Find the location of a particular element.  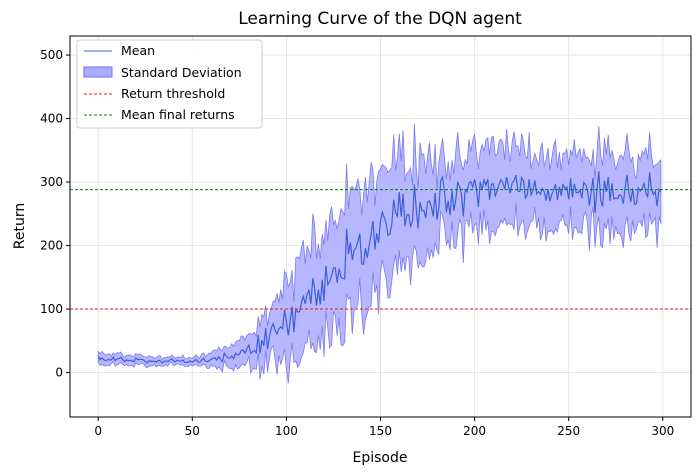

y-tick-label: 200 is located at coordinates (51, 246).